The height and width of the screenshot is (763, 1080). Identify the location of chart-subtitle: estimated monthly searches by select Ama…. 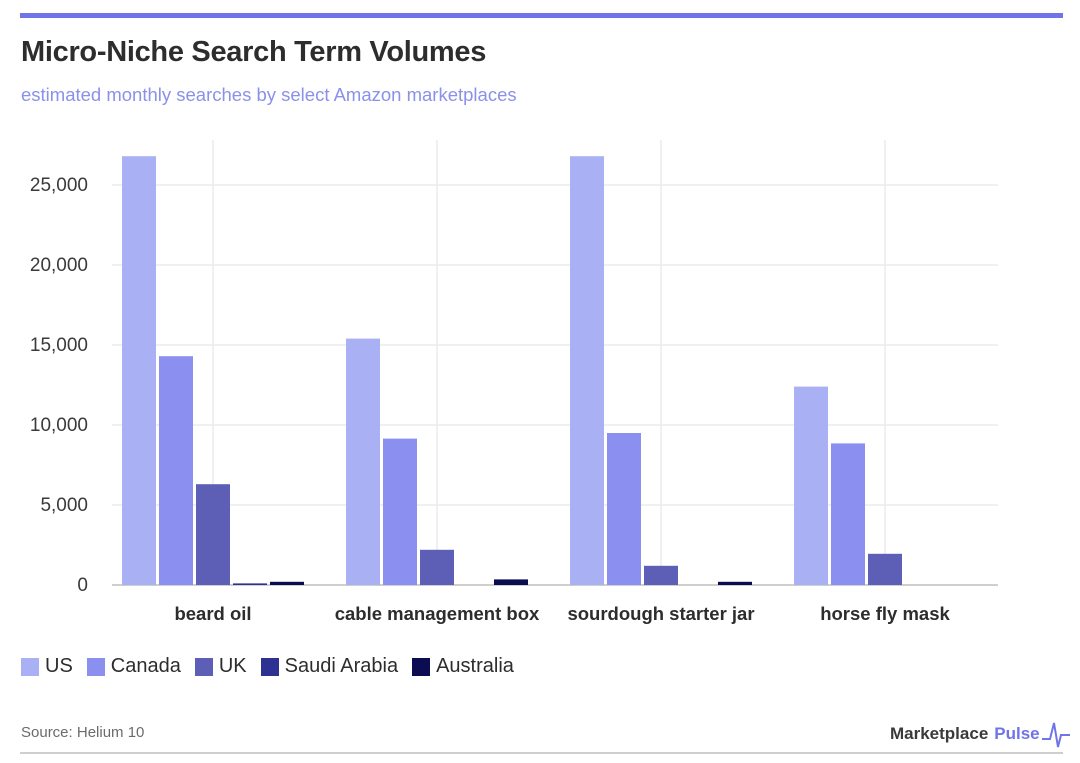
(269, 94).